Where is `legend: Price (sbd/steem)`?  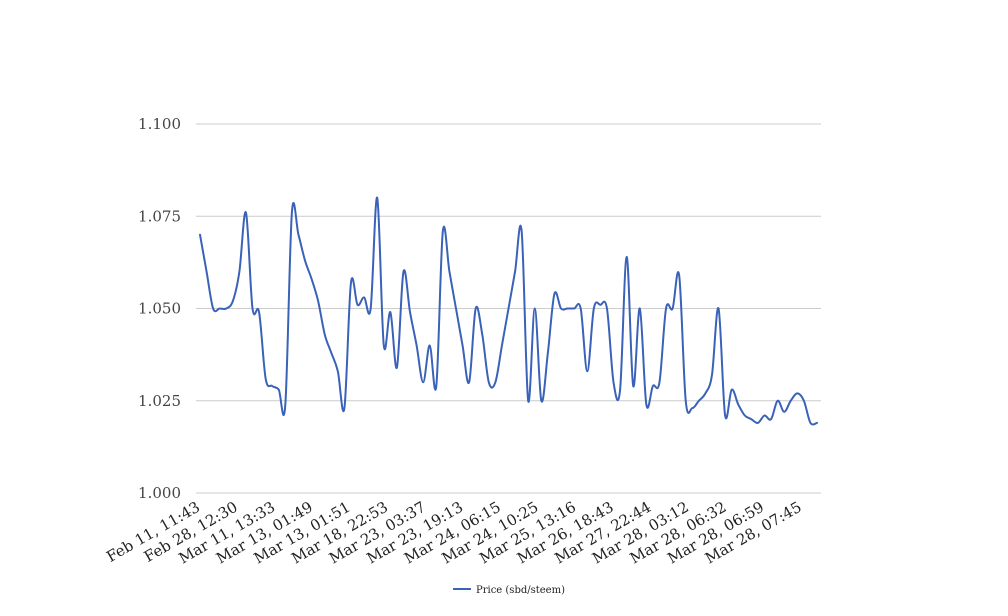
legend: Price (sbd/steem) is located at coordinates (509, 590).